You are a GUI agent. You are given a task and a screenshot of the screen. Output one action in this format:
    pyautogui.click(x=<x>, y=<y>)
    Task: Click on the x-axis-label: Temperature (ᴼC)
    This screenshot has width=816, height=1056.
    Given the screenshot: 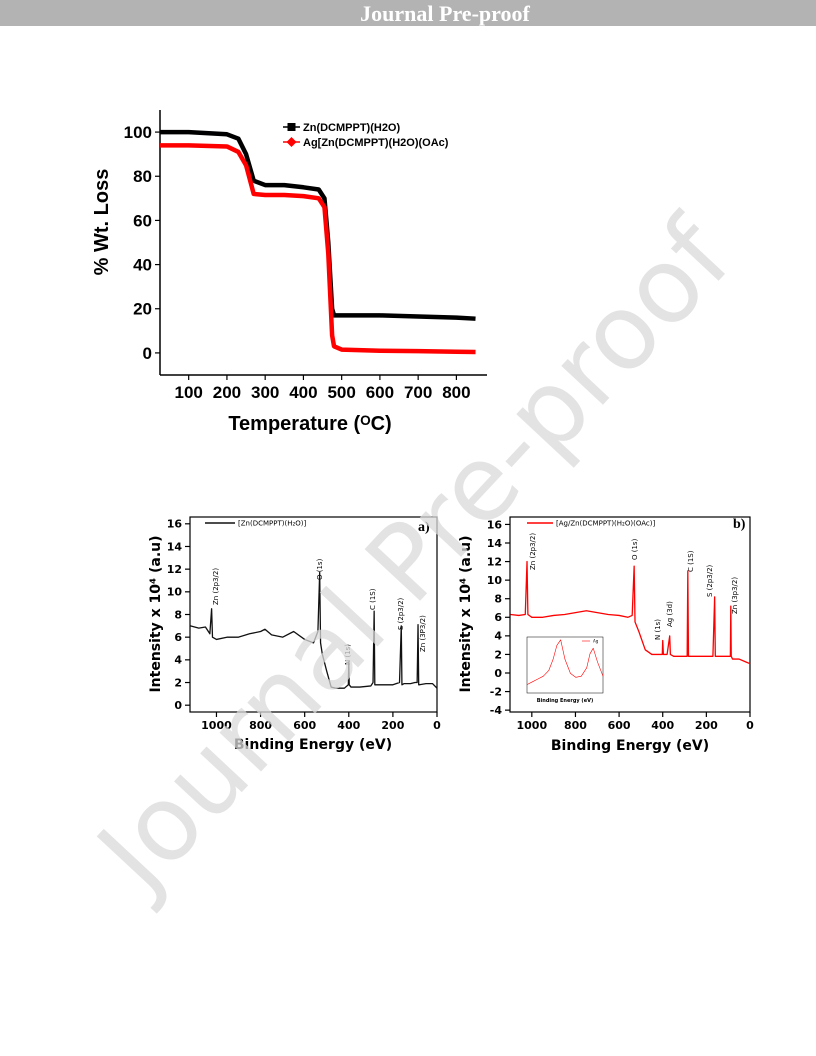 What is the action you would take?
    pyautogui.click(x=309, y=424)
    